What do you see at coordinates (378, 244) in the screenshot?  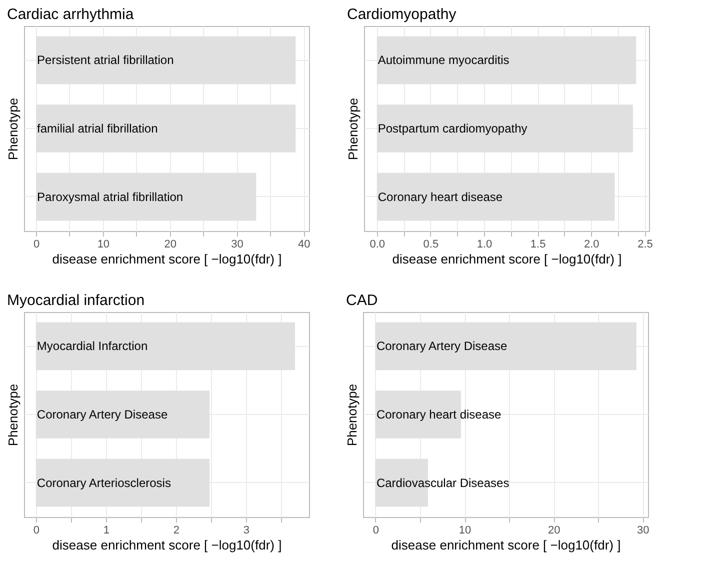 I see `x-tick-label: 0.0` at bounding box center [378, 244].